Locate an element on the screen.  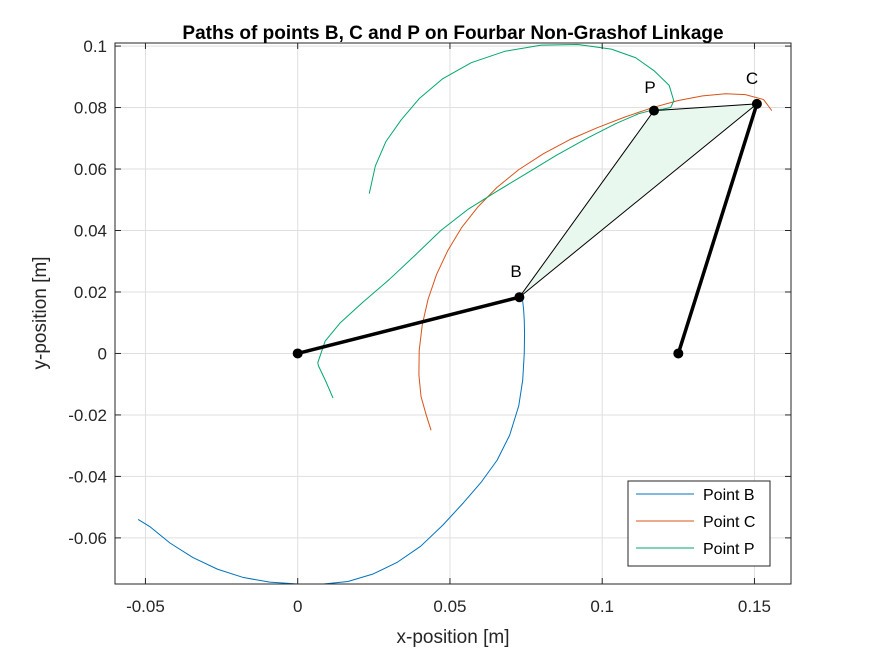
y-tick-label: 0.02 is located at coordinates (90, 292).